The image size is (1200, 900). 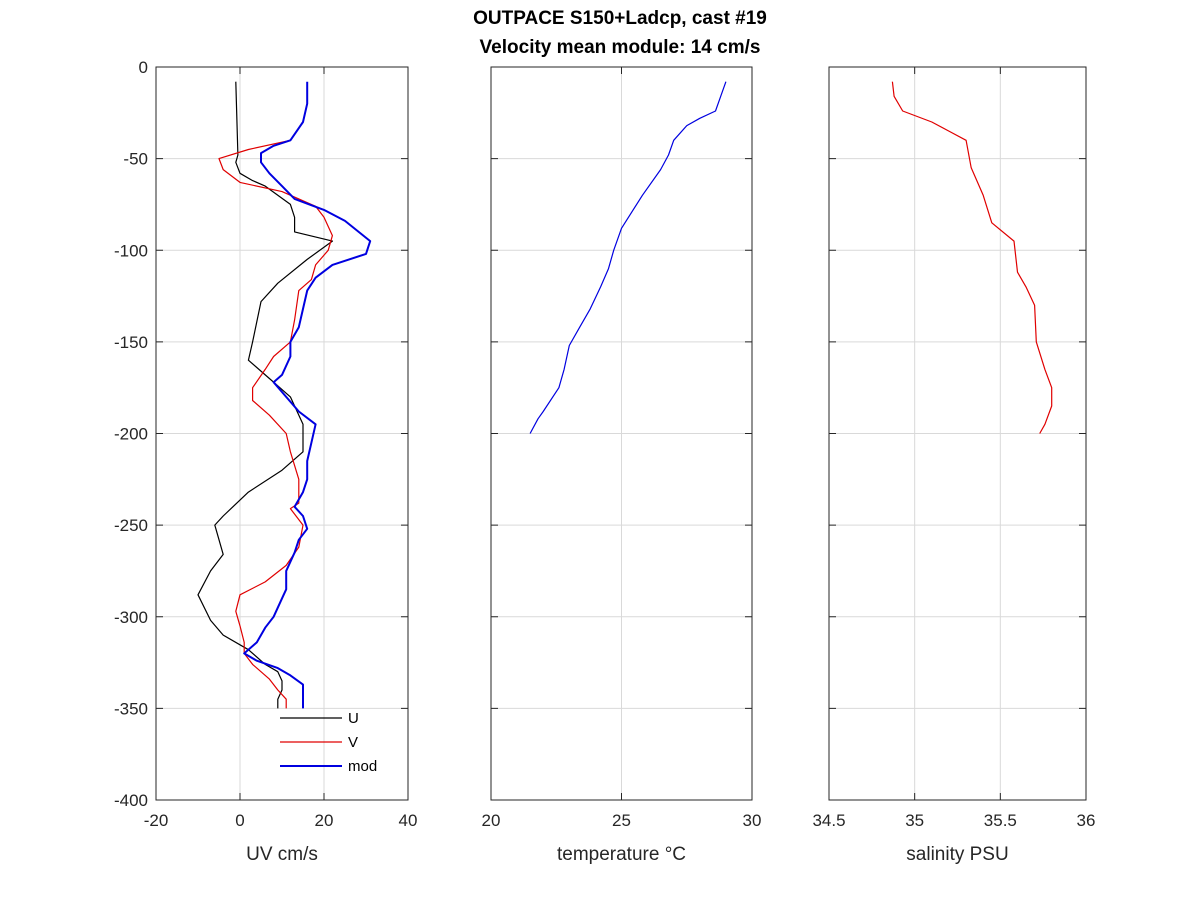 What do you see at coordinates (957, 854) in the screenshot?
I see `x-axis-label: salinity PSU` at bounding box center [957, 854].